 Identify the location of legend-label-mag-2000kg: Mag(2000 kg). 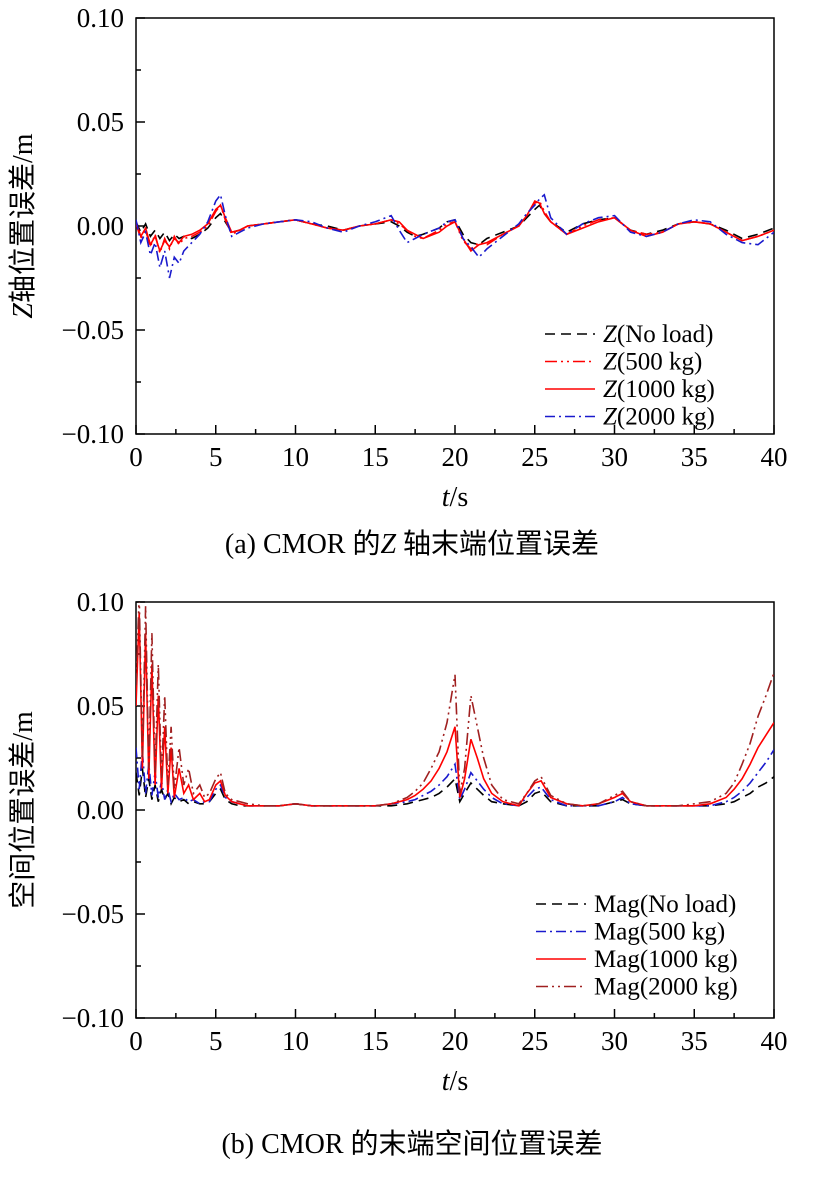
(666, 987).